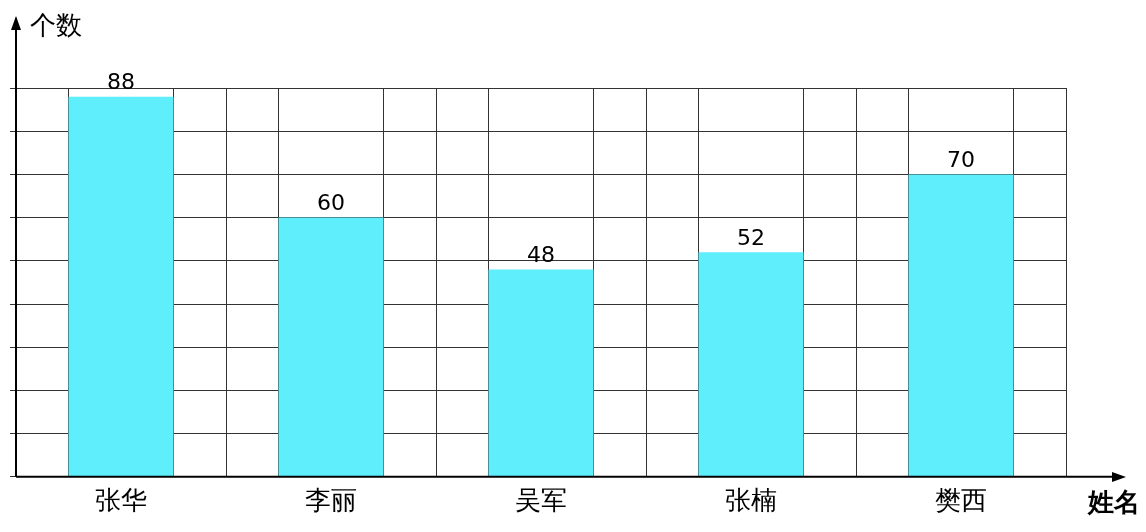 The image size is (1146, 532). I want to click on data-label: 88, so click(121, 82).